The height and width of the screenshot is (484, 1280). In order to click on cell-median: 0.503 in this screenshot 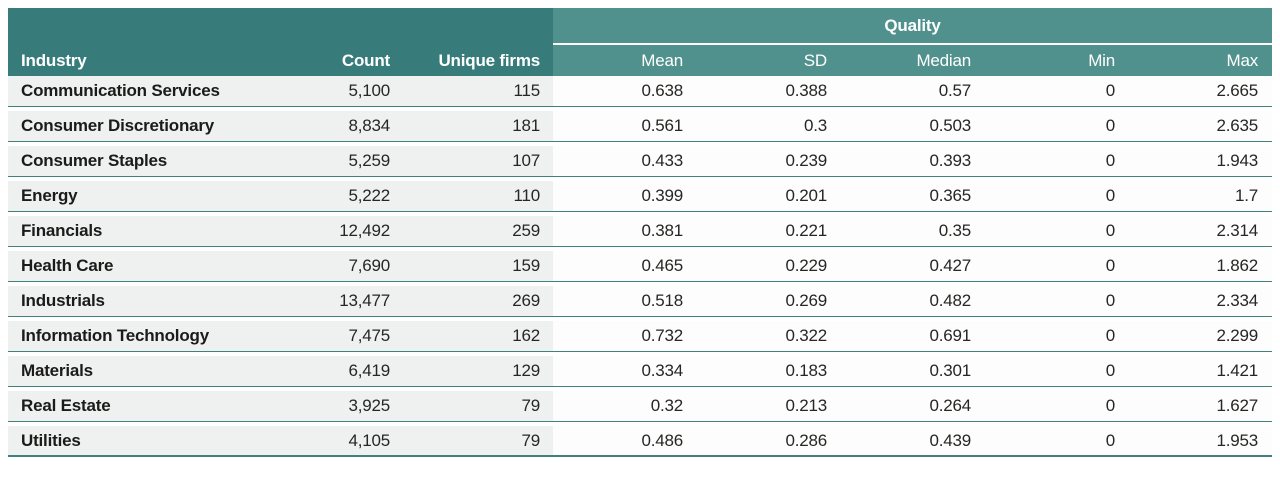, I will do `click(913, 126)`.